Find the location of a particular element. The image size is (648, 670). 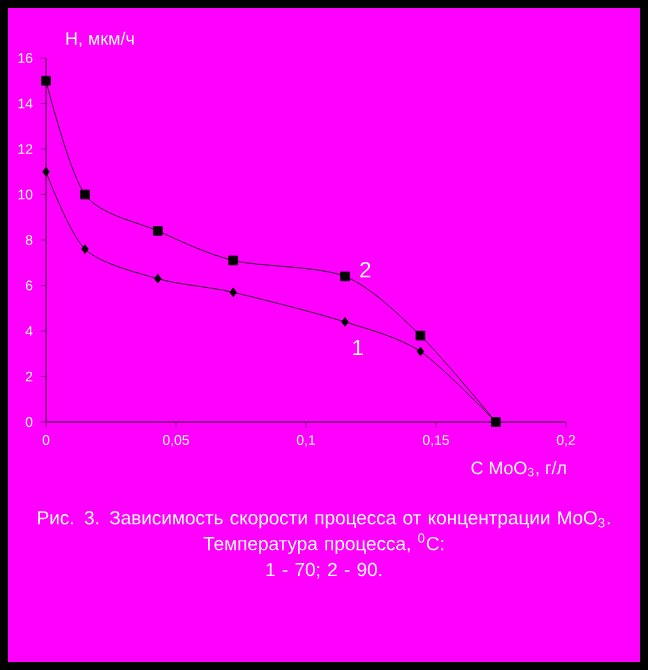

series-label: 2 is located at coordinates (365, 269).